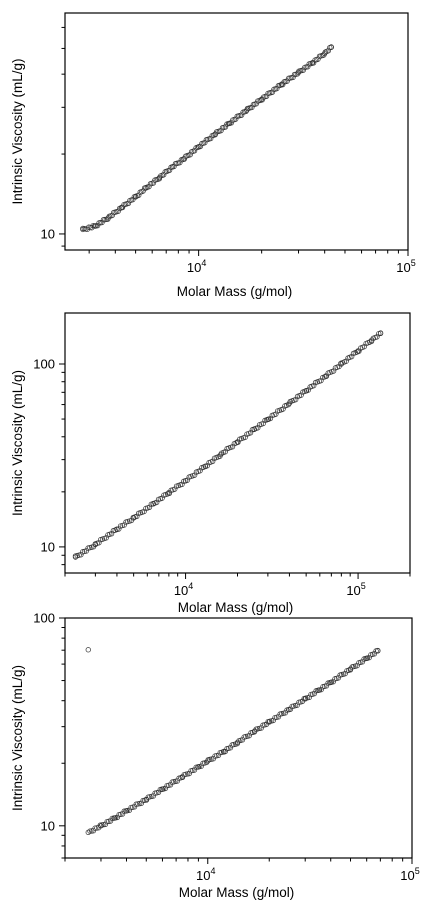 Image resolution: width=431 pixels, height=905 pixels. Describe the element at coordinates (183, 589) in the screenshot. I see `x-tick-label: 104` at that location.